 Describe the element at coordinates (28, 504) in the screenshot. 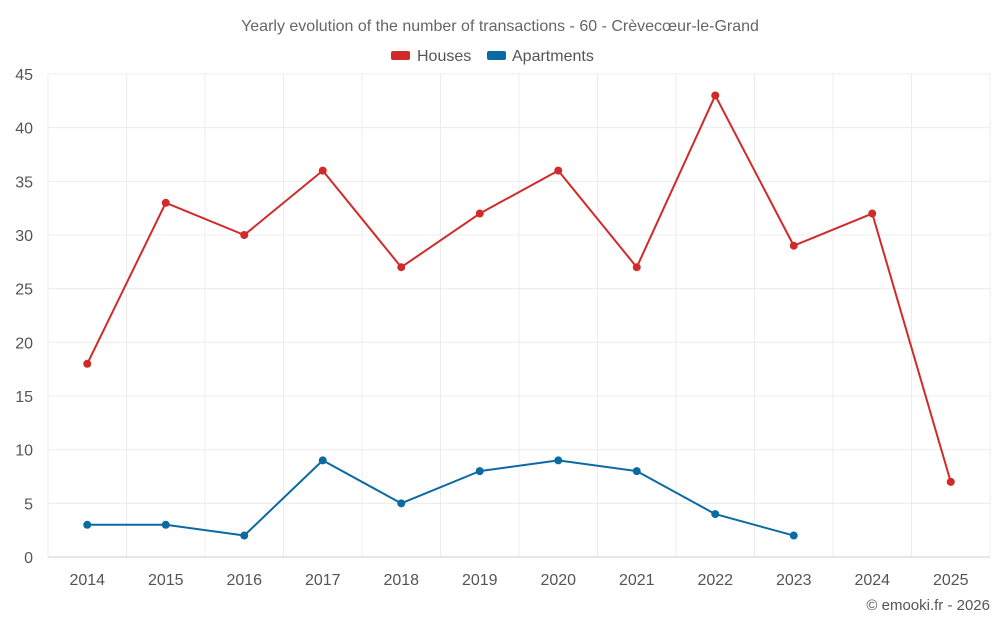

I see `y-tick-label: 5` at that location.